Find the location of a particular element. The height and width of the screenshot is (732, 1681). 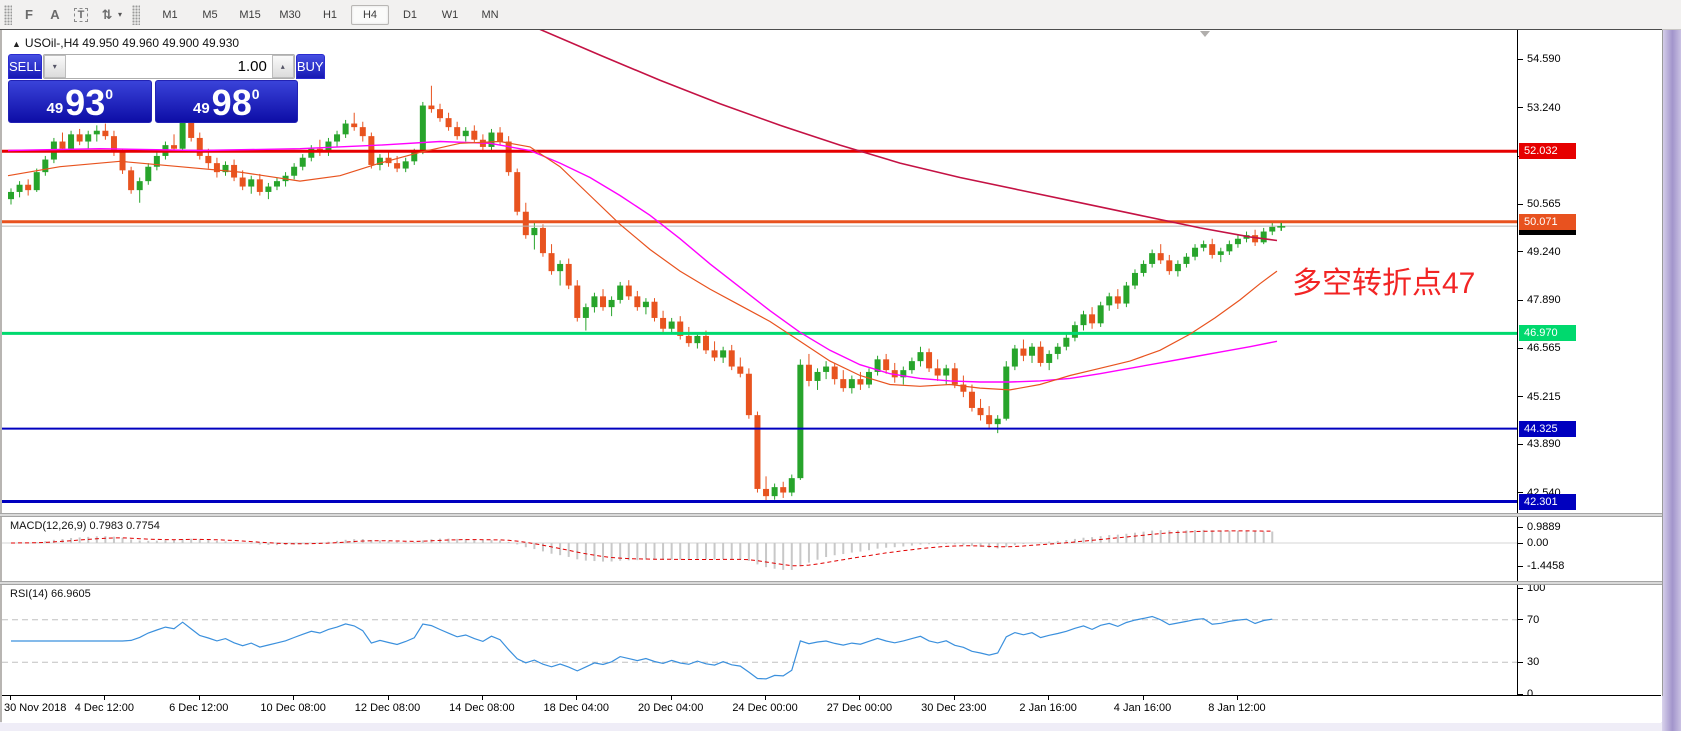

text-box-glyph: T is located at coordinates (81, 14).